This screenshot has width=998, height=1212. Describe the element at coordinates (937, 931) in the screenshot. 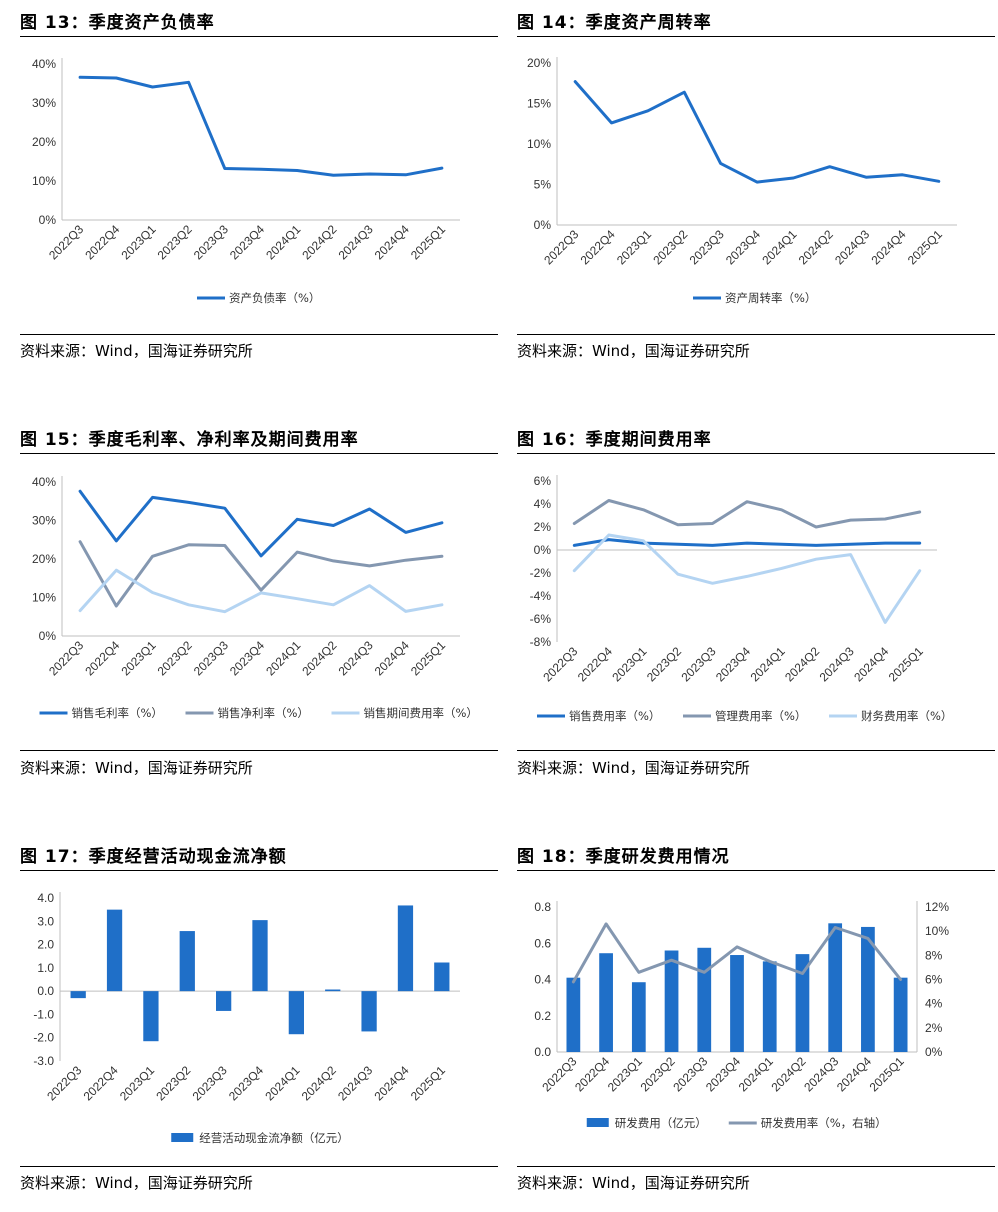

I see `y2-tick-label: 10%` at that location.